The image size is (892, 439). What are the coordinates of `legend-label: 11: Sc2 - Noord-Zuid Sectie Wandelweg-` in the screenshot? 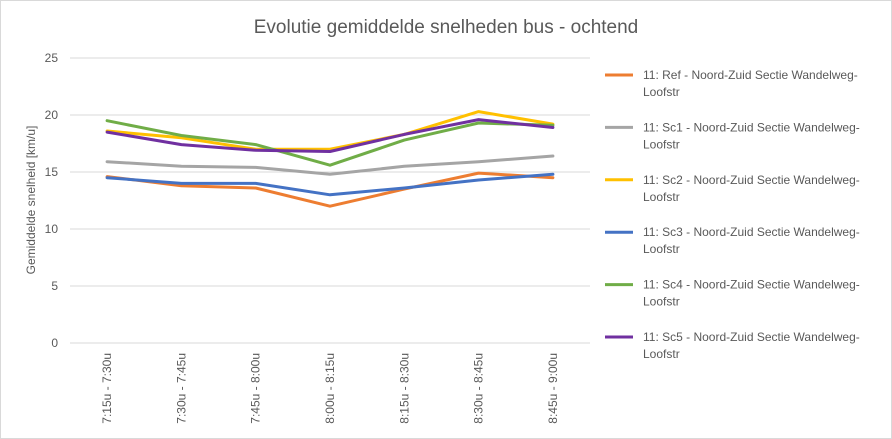 It's located at (751, 180).